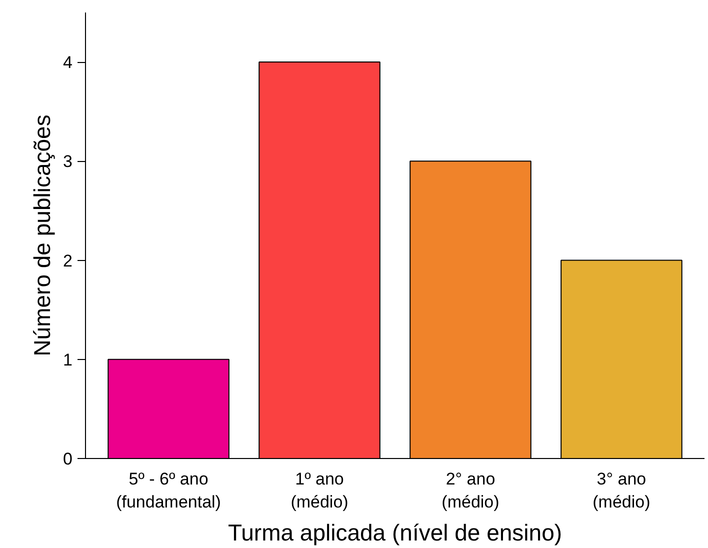  I want to click on y-tick-label: 3, so click(68, 162).